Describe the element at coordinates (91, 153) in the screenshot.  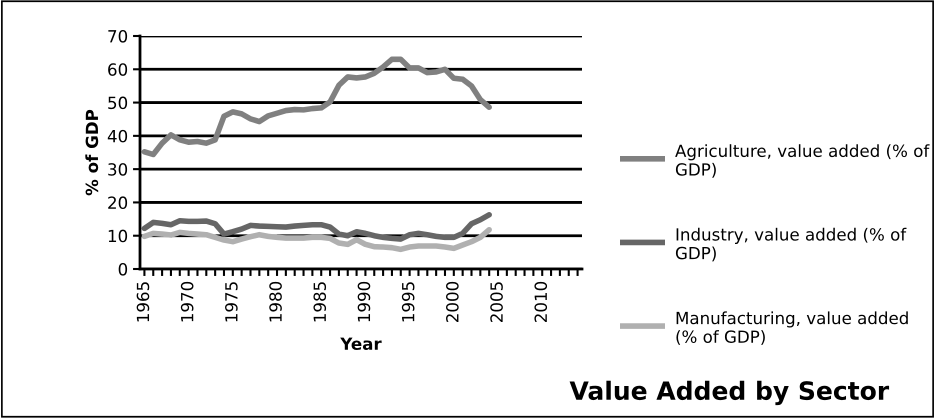
I see `y-axis-title: % of GDP` at that location.